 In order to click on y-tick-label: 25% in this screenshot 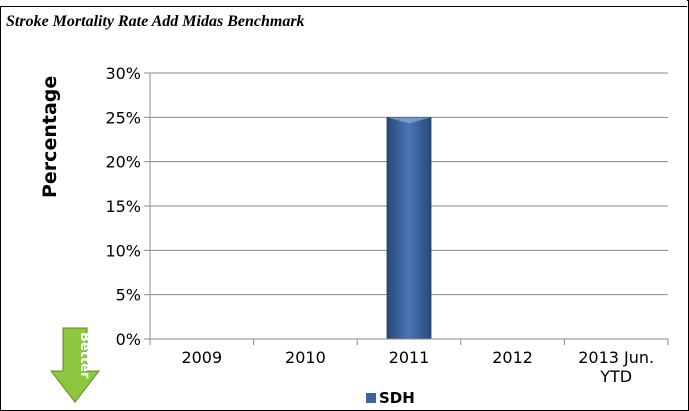, I will do `click(123, 117)`.